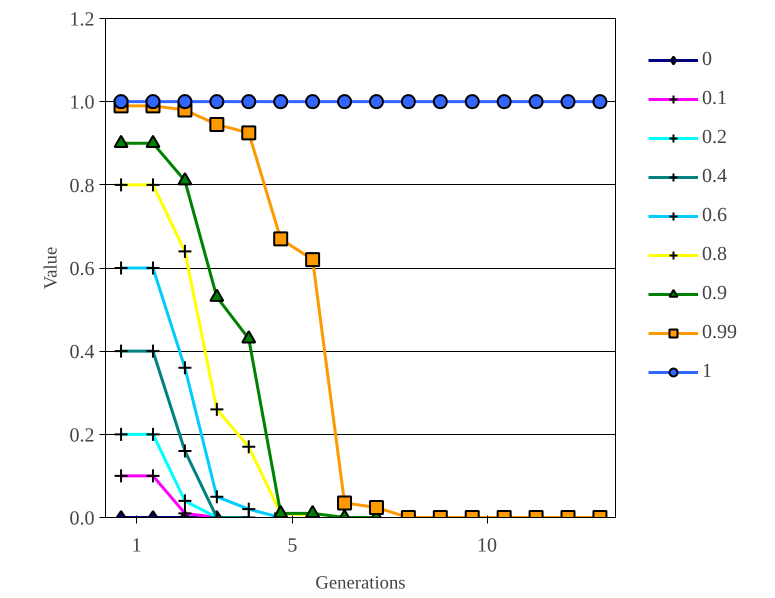  What do you see at coordinates (82, 352) in the screenshot?
I see `y-tick-label: 0.4` at bounding box center [82, 352].